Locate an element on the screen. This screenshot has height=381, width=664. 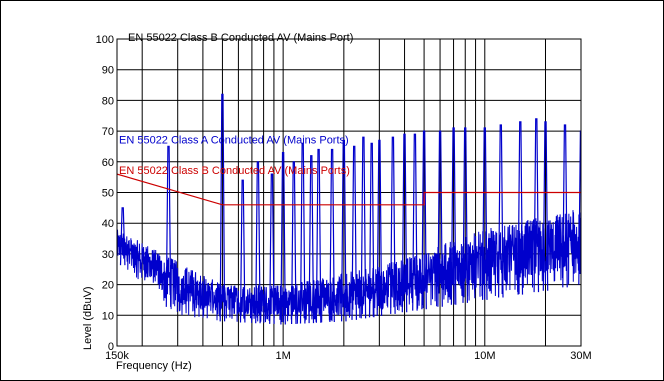
x-axis-label: Frequency (Hz) is located at coordinates (154, 366).